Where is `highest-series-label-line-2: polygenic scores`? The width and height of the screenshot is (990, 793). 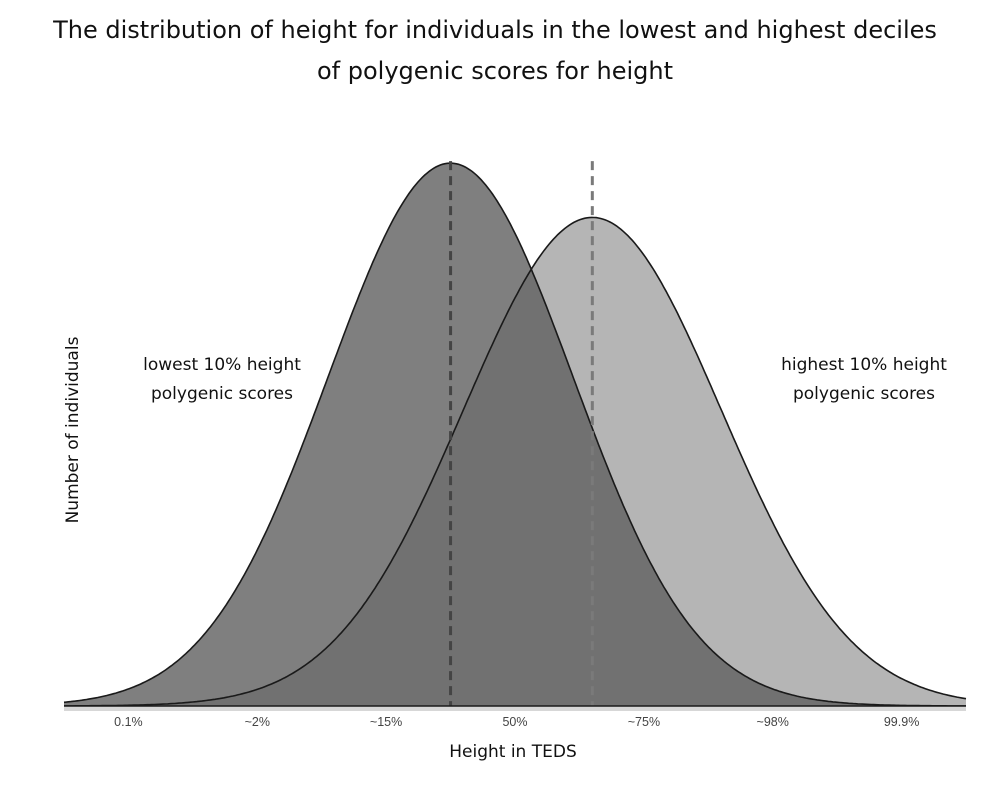 highest-series-label-line-2: polygenic scores is located at coordinates (864, 394).